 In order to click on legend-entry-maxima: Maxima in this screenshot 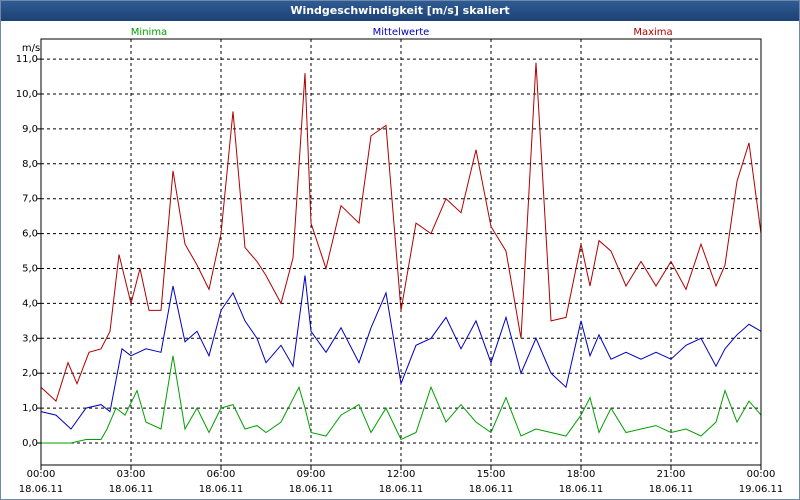, I will do `click(652, 32)`.